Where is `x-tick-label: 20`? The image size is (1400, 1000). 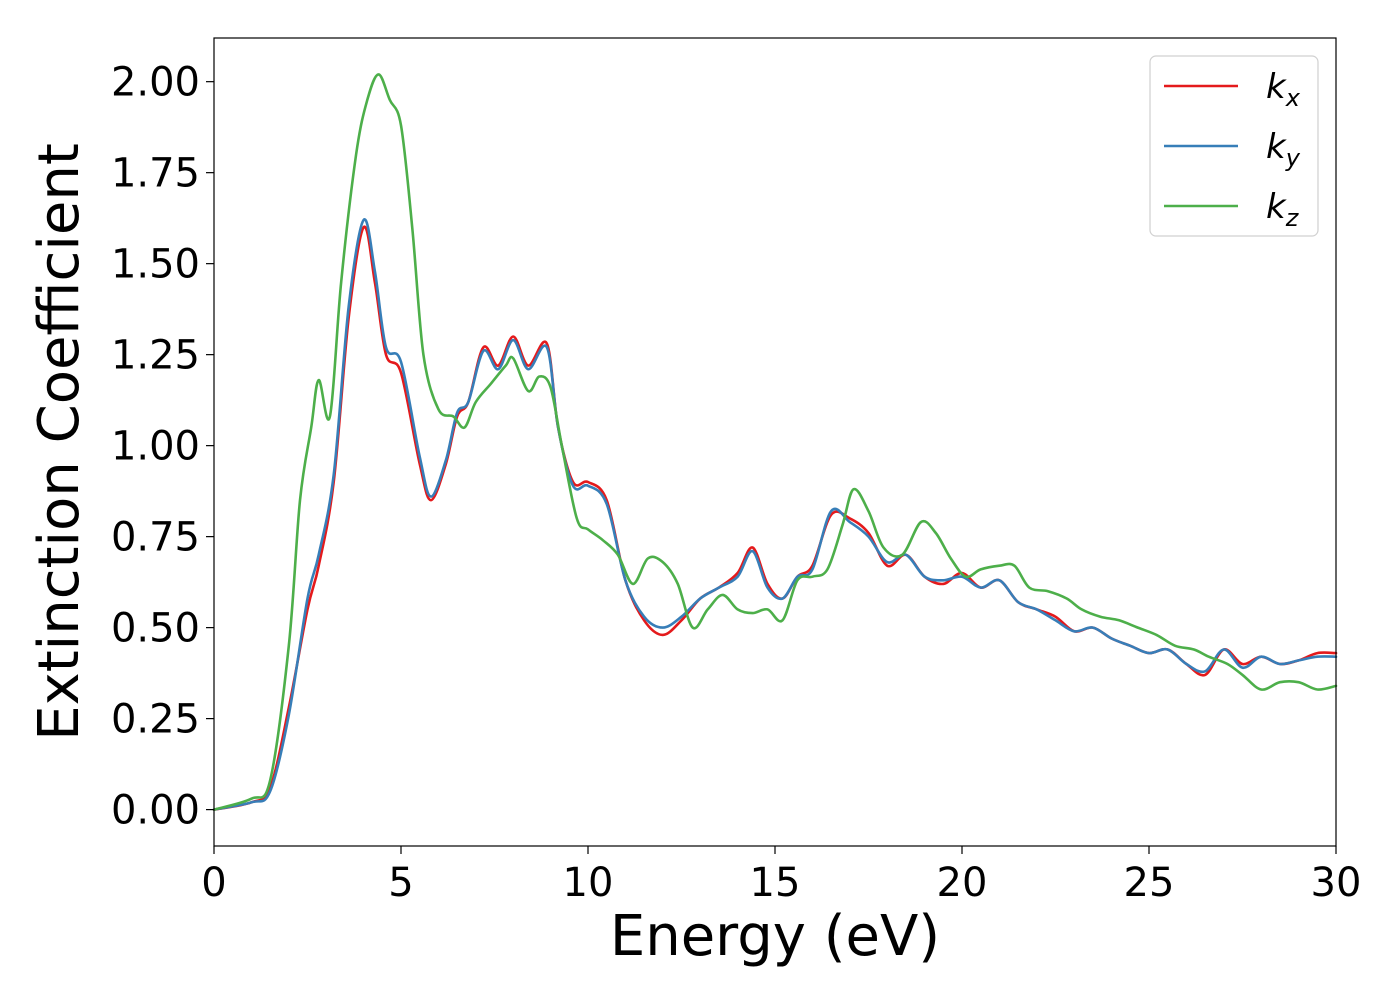 x-tick-label: 20 is located at coordinates (962, 883).